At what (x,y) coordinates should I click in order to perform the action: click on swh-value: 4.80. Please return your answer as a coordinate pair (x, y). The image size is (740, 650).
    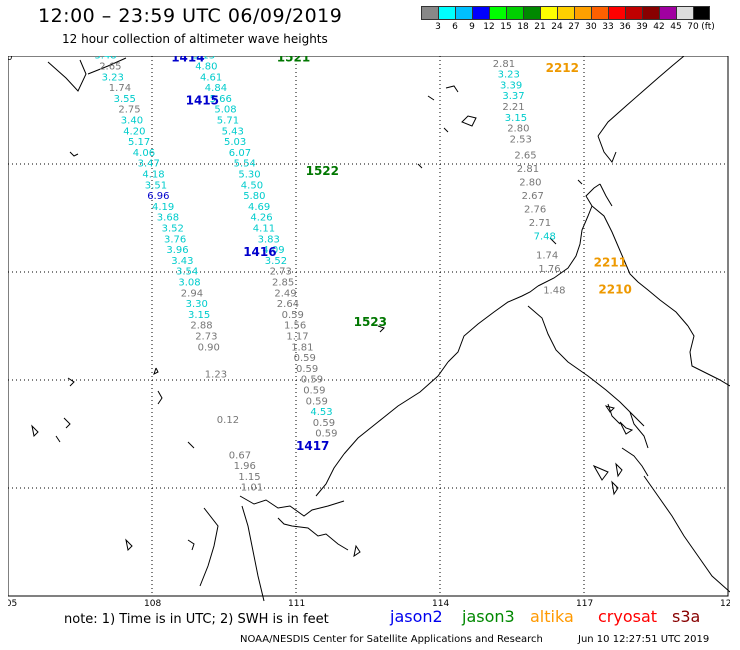
    Looking at the image, I should click on (206, 67).